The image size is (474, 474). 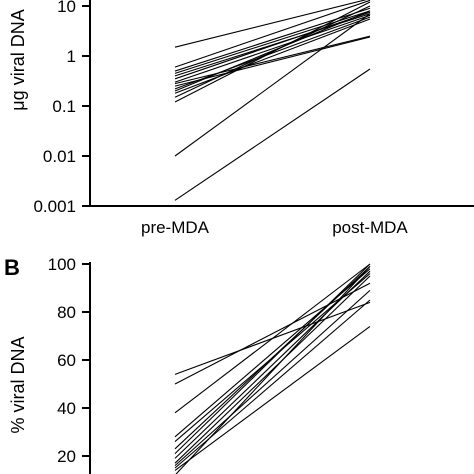 I want to click on panel-a-x-tick-pre: pre-MDA, so click(x=175, y=227).